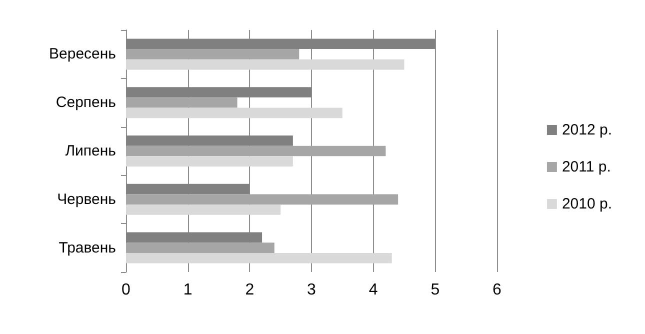 Image resolution: width=645 pixels, height=334 pixels. What do you see at coordinates (311, 290) in the screenshot?
I see `x-tick-label: 3` at bounding box center [311, 290].